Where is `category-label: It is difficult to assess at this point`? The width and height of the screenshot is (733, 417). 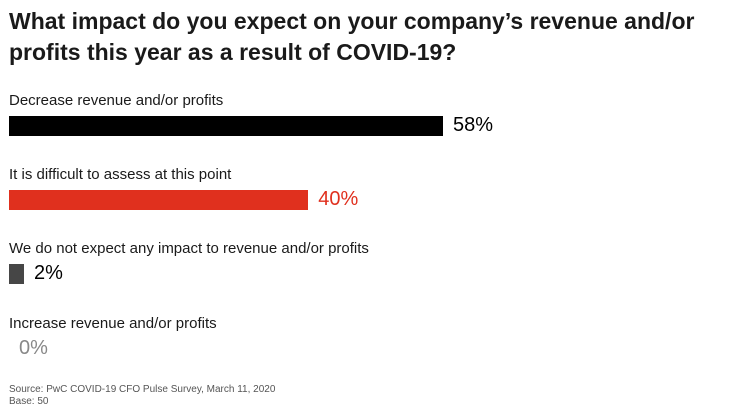 category-label: It is difficult to assess at this point is located at coordinates (120, 174).